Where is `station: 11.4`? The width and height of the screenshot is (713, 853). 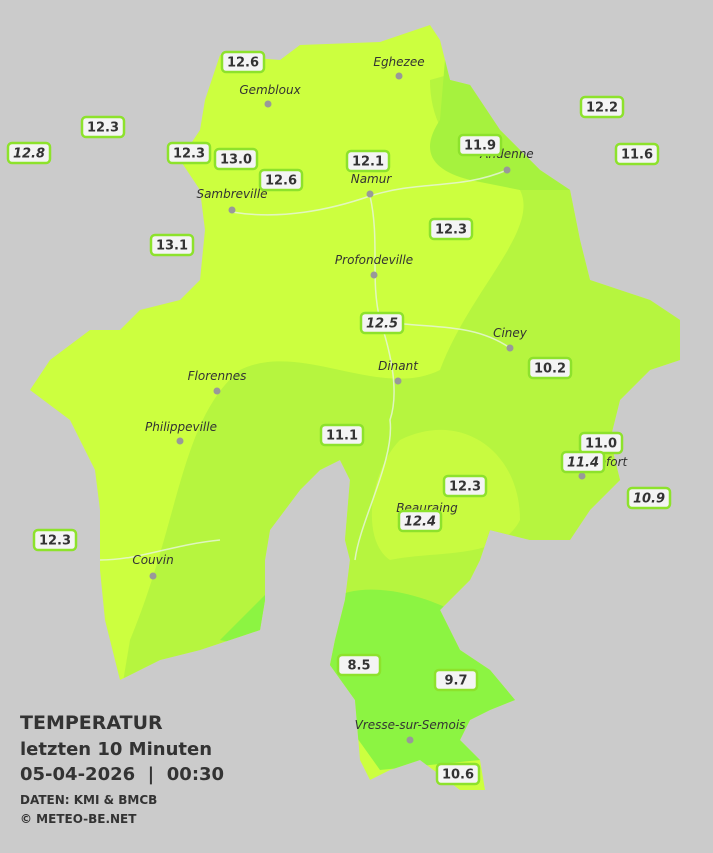 station: 11.4 is located at coordinates (583, 462).